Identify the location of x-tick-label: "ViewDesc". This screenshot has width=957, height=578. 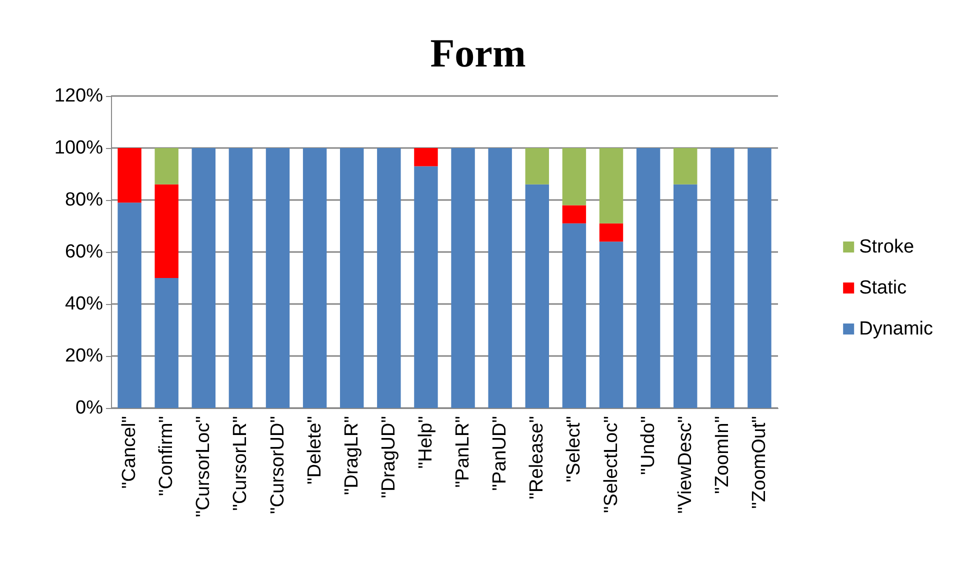
(685, 465).